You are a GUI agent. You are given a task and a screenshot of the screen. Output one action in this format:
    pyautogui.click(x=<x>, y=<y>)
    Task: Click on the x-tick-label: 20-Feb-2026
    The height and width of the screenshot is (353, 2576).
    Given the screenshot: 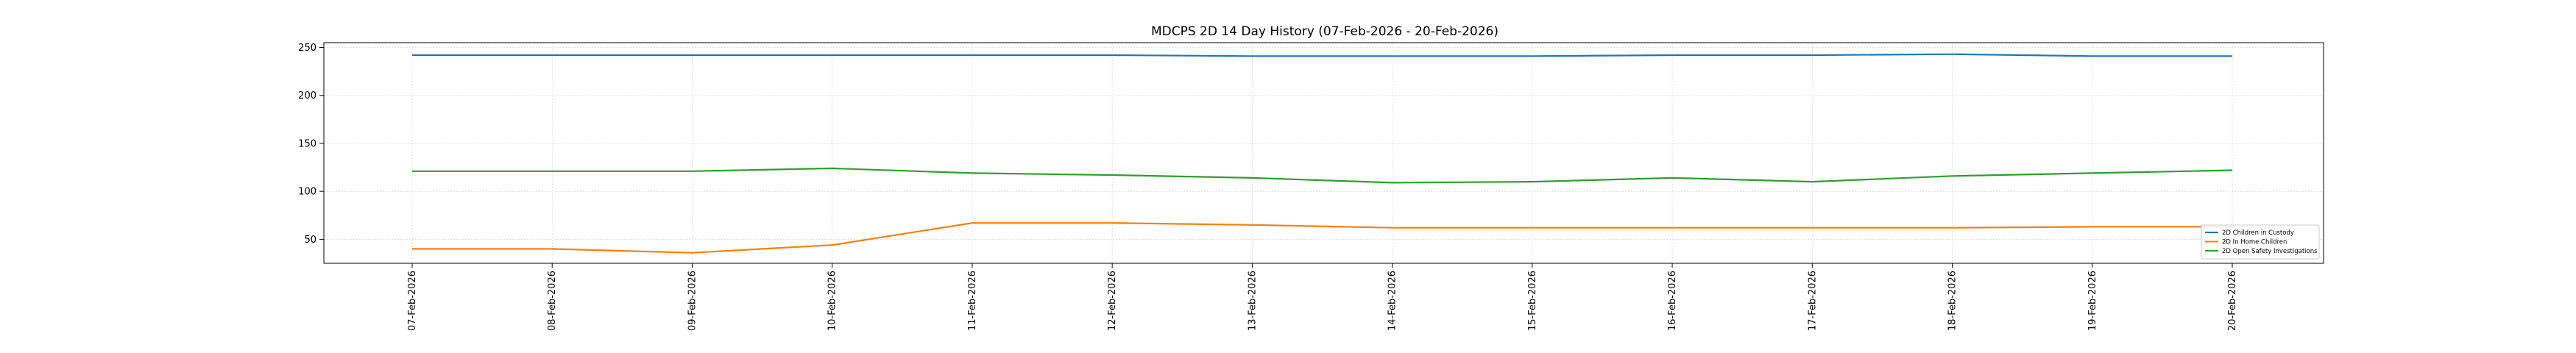 What is the action you would take?
    pyautogui.click(x=2232, y=301)
    